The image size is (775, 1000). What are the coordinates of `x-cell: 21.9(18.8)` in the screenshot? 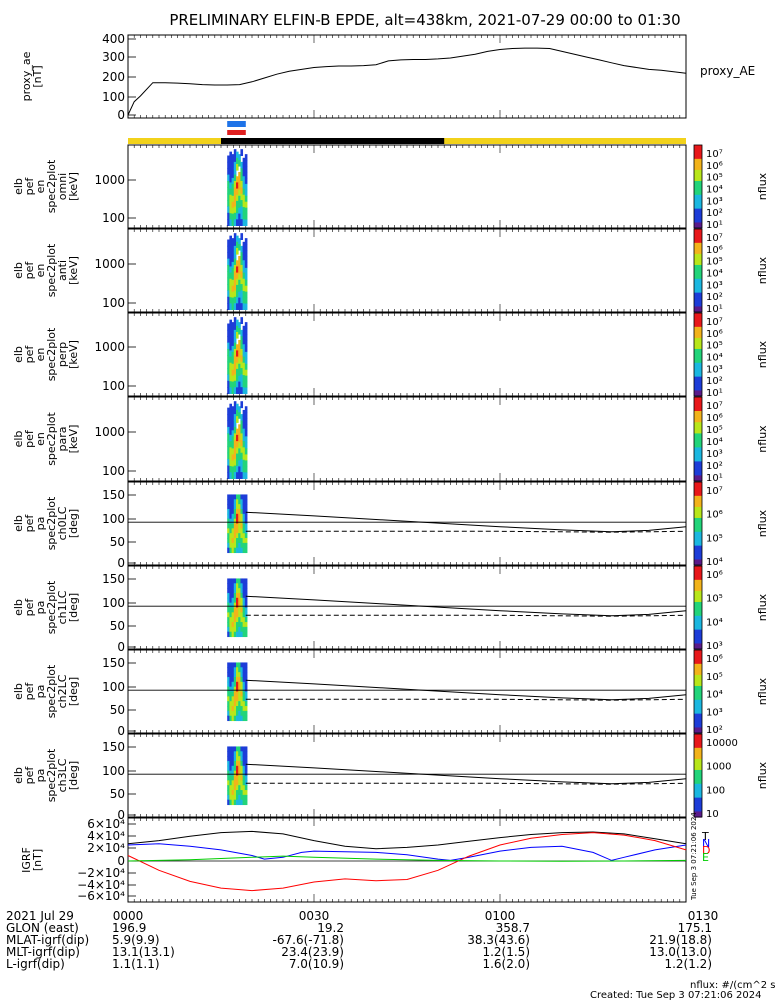 It's located at (680, 940).